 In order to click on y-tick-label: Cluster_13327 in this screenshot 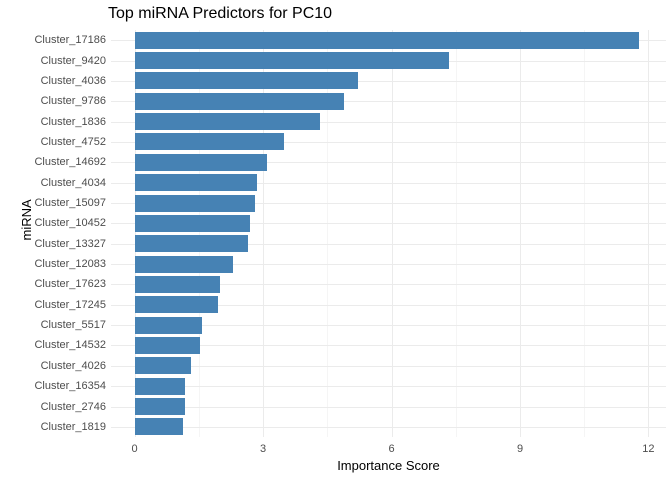, I will do `click(70, 243)`.